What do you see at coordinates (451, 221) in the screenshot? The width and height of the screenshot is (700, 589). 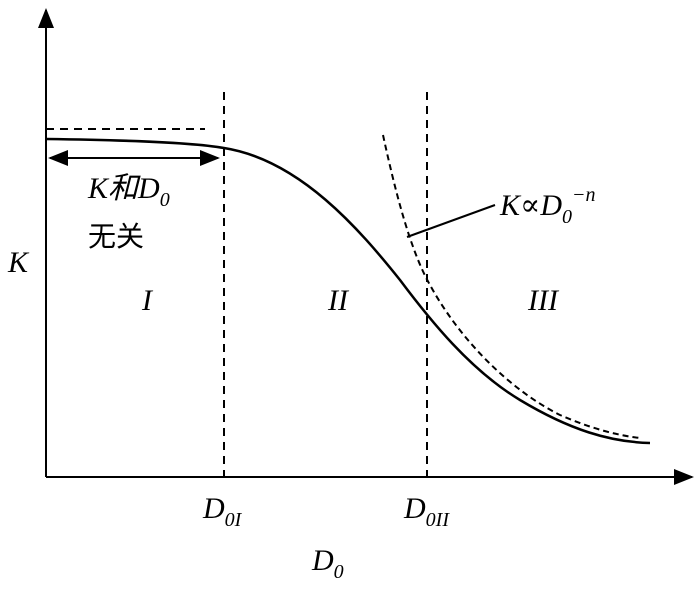 I see `leader-line` at bounding box center [451, 221].